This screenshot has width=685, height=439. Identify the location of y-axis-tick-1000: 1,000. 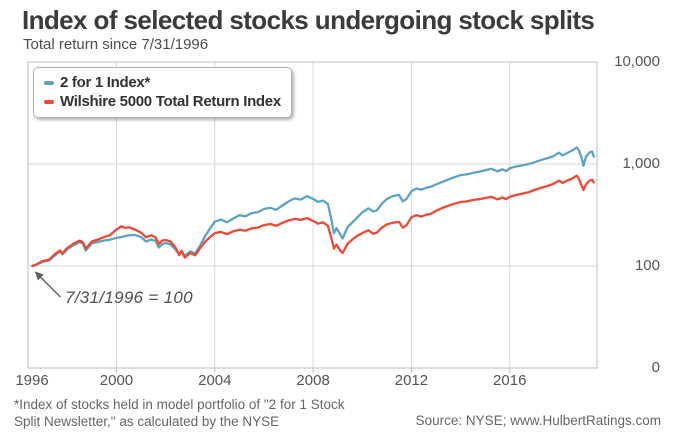
(641, 163).